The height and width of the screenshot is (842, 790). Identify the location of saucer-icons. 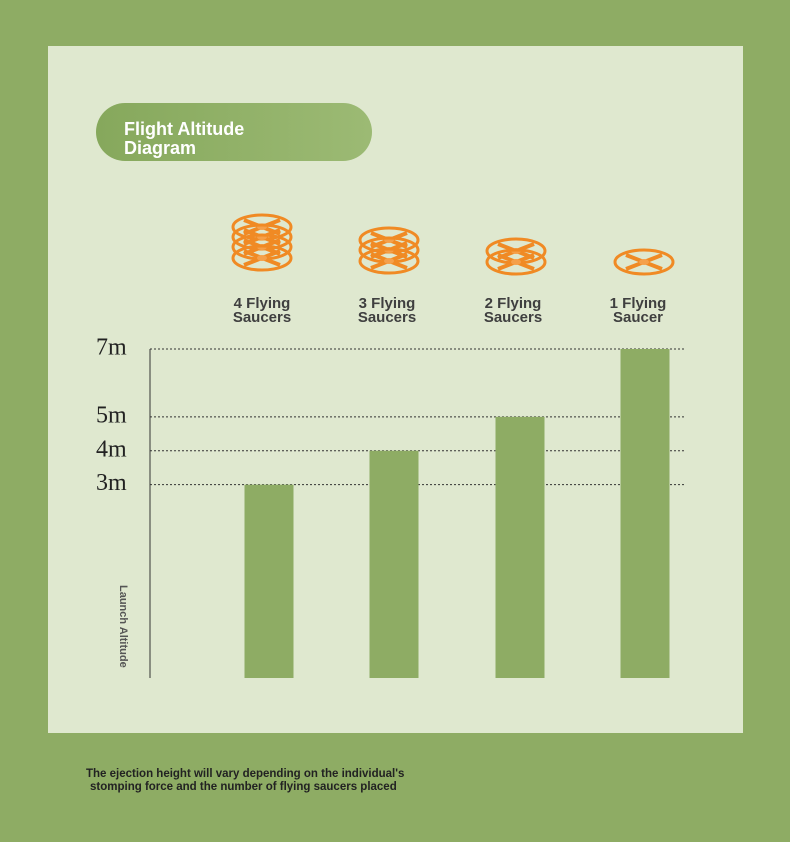
(453, 244).